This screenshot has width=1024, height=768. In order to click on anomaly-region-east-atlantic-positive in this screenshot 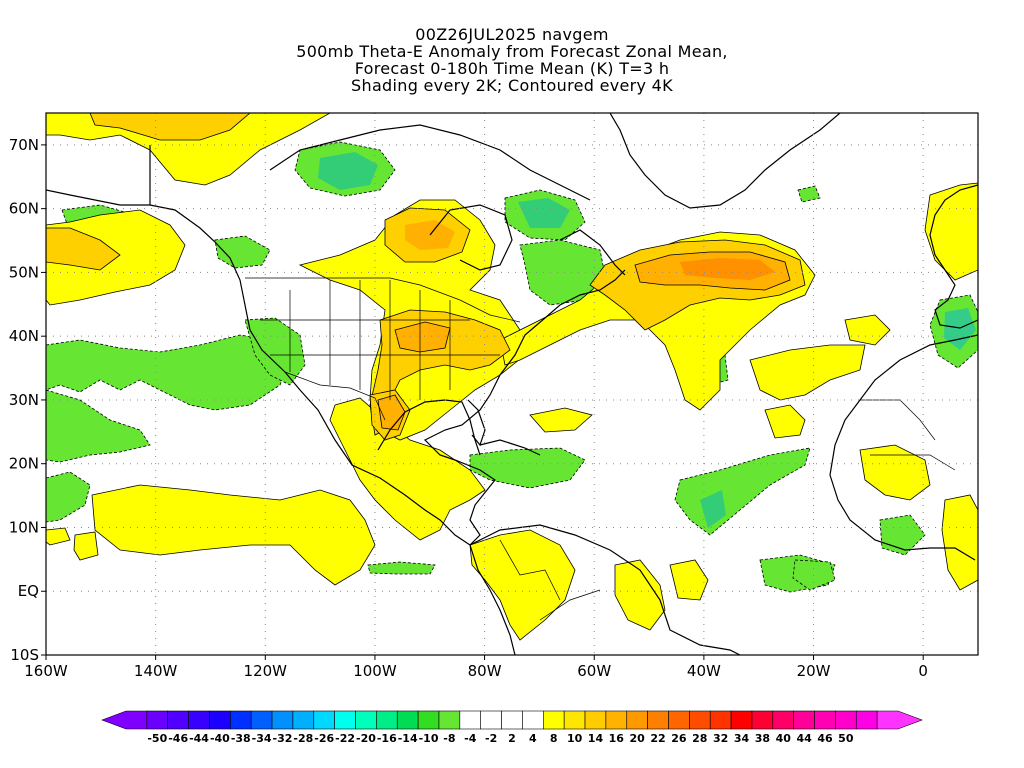, I will do `click(785, 421)`.